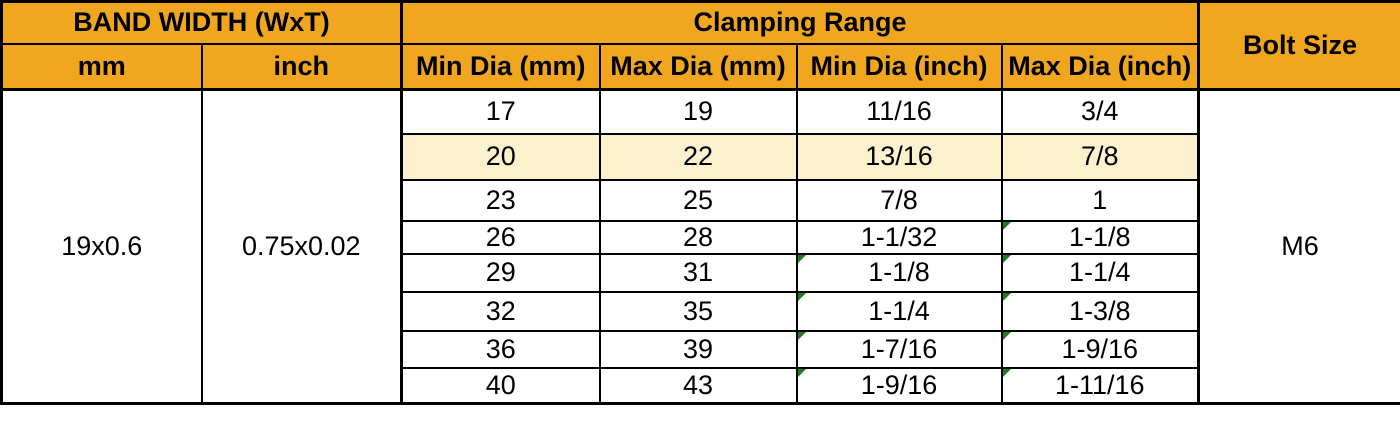 The width and height of the screenshot is (1400, 430). I want to click on min-dia-inch-cell: 7/8, so click(899, 200).